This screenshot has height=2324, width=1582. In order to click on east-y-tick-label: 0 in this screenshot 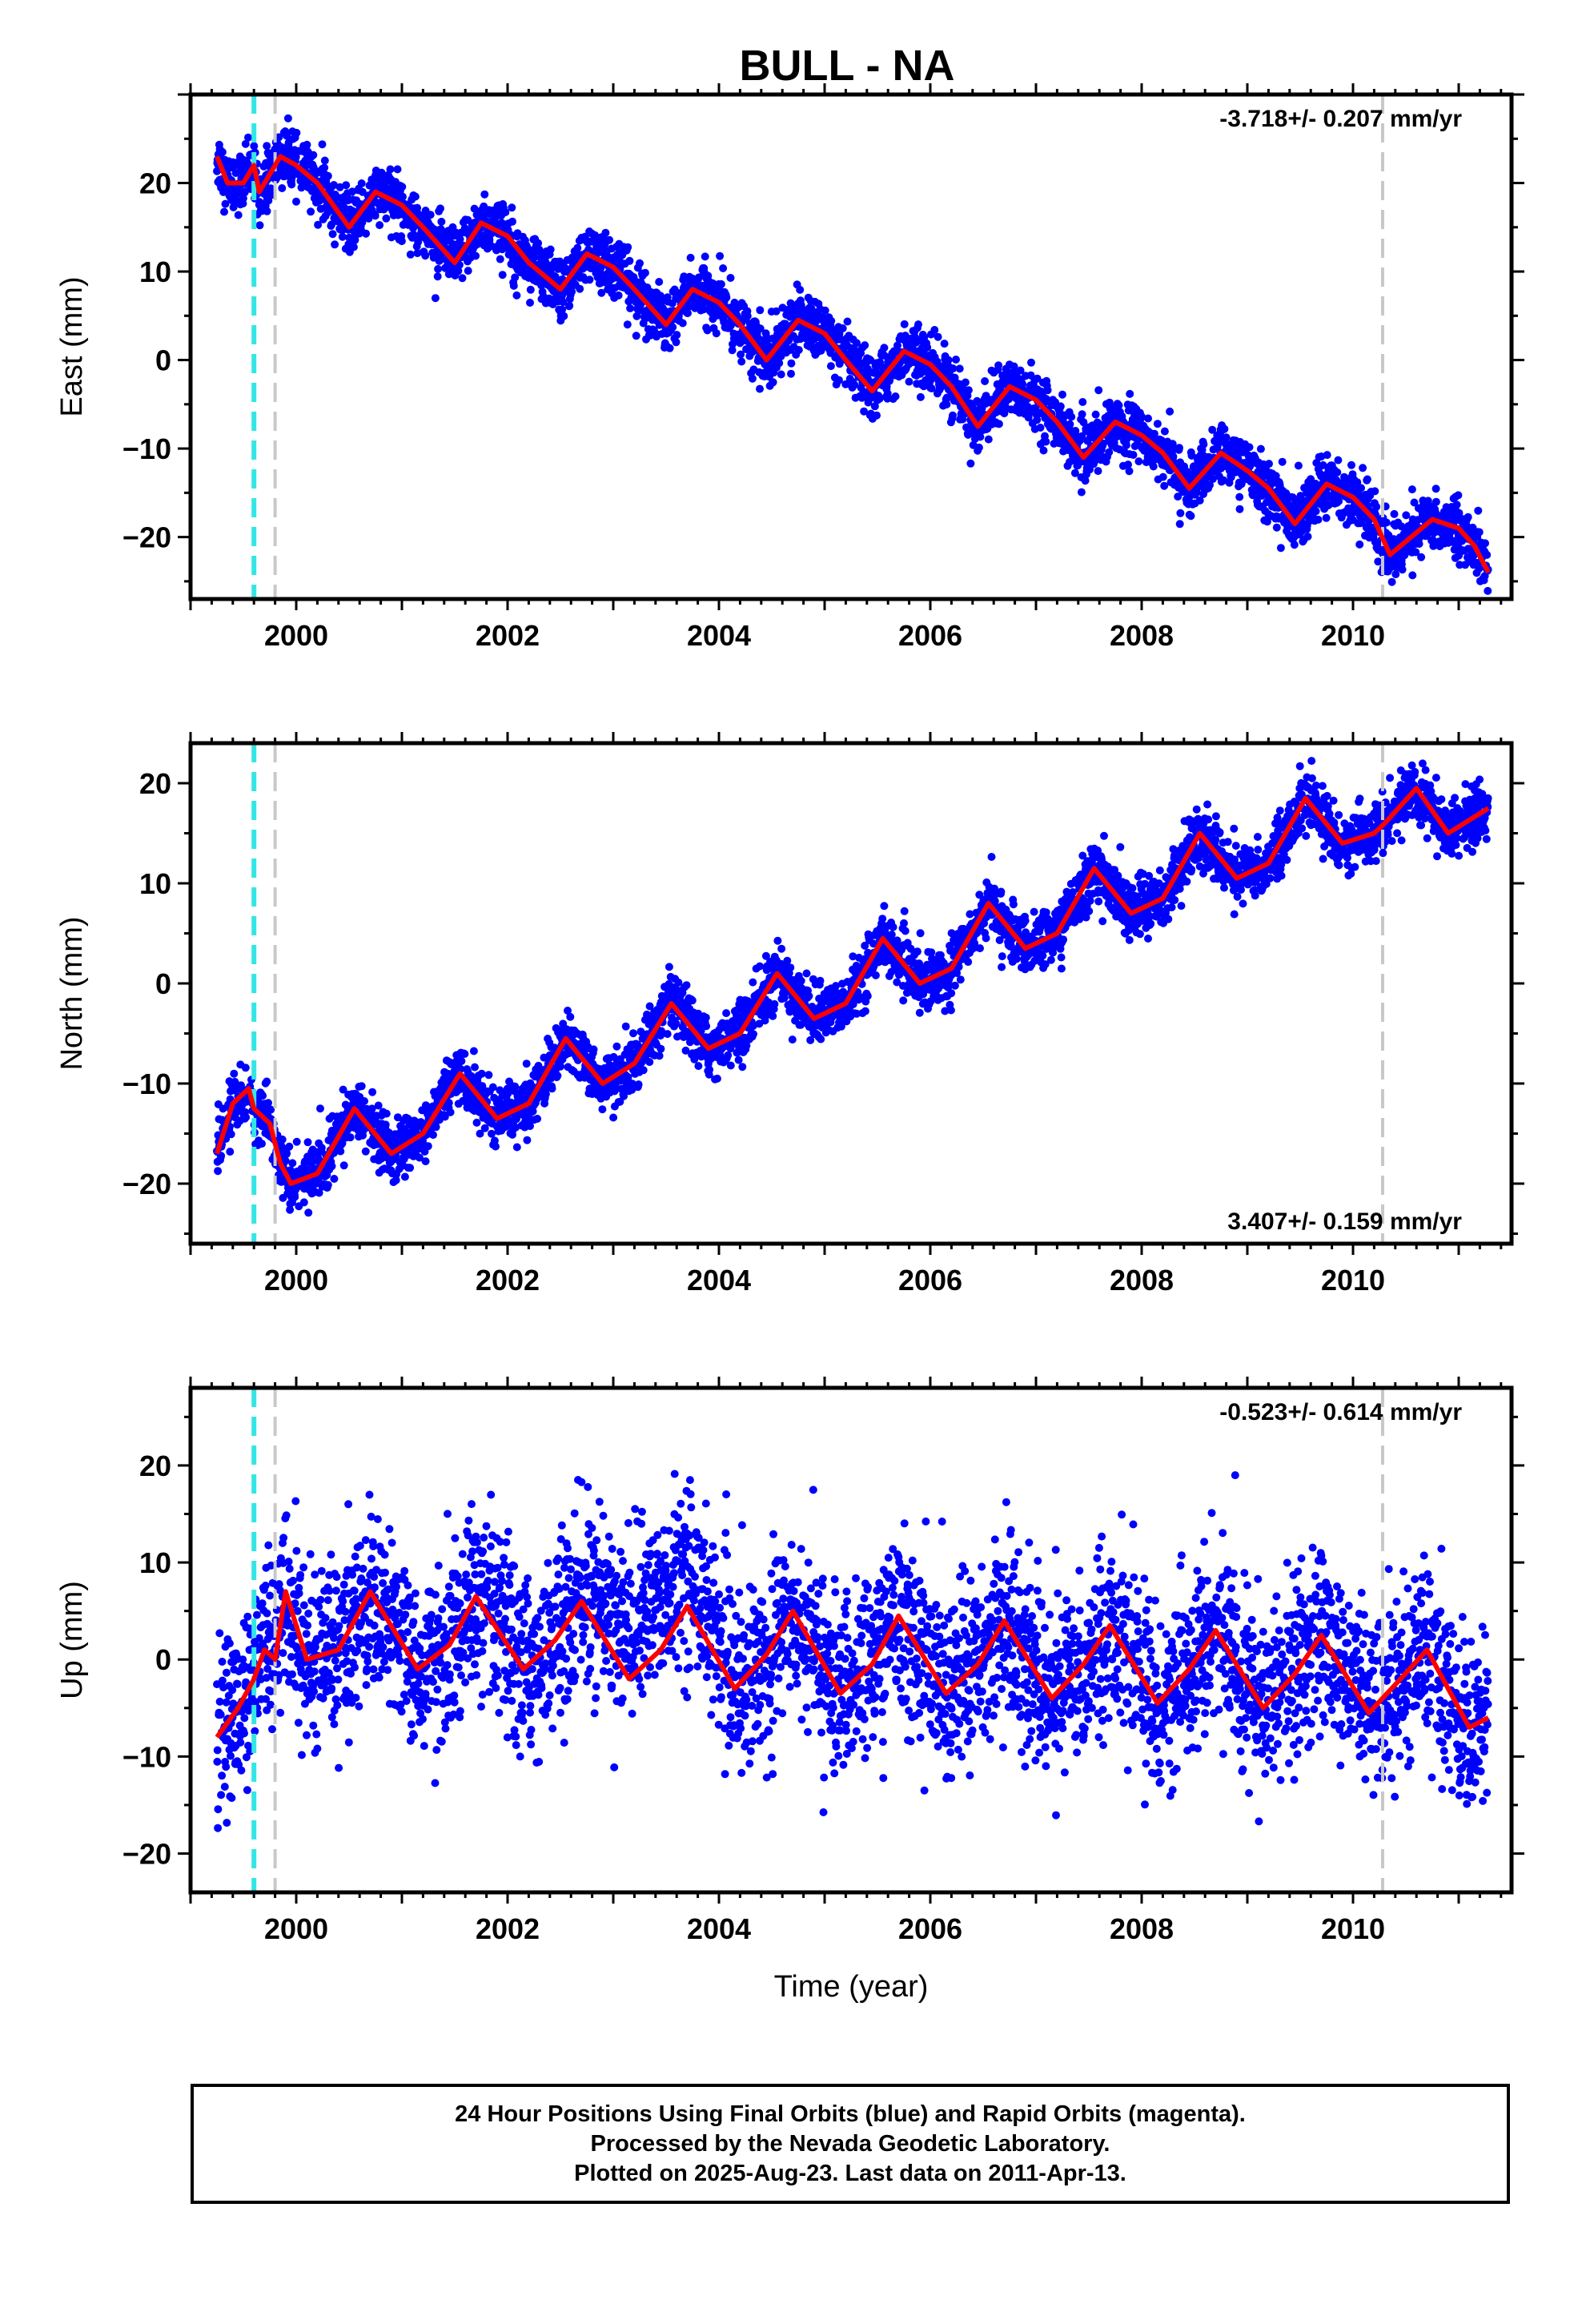, I will do `click(163, 360)`.